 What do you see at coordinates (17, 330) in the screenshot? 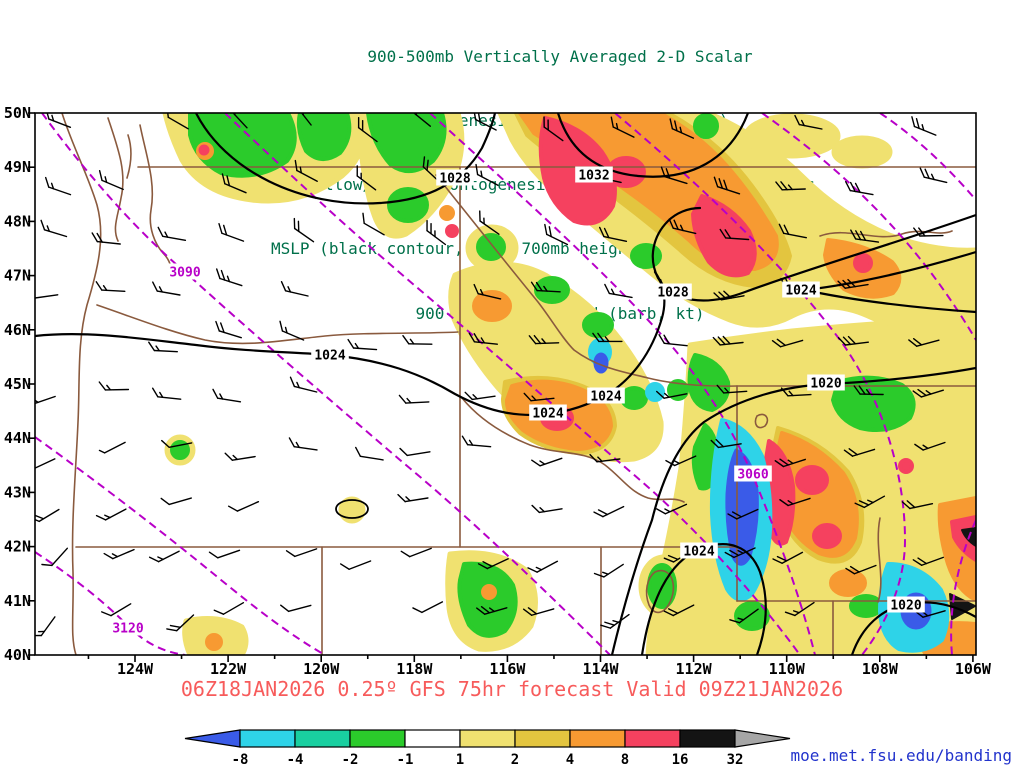
I see `lat-axis-label: 46N` at bounding box center [17, 330].